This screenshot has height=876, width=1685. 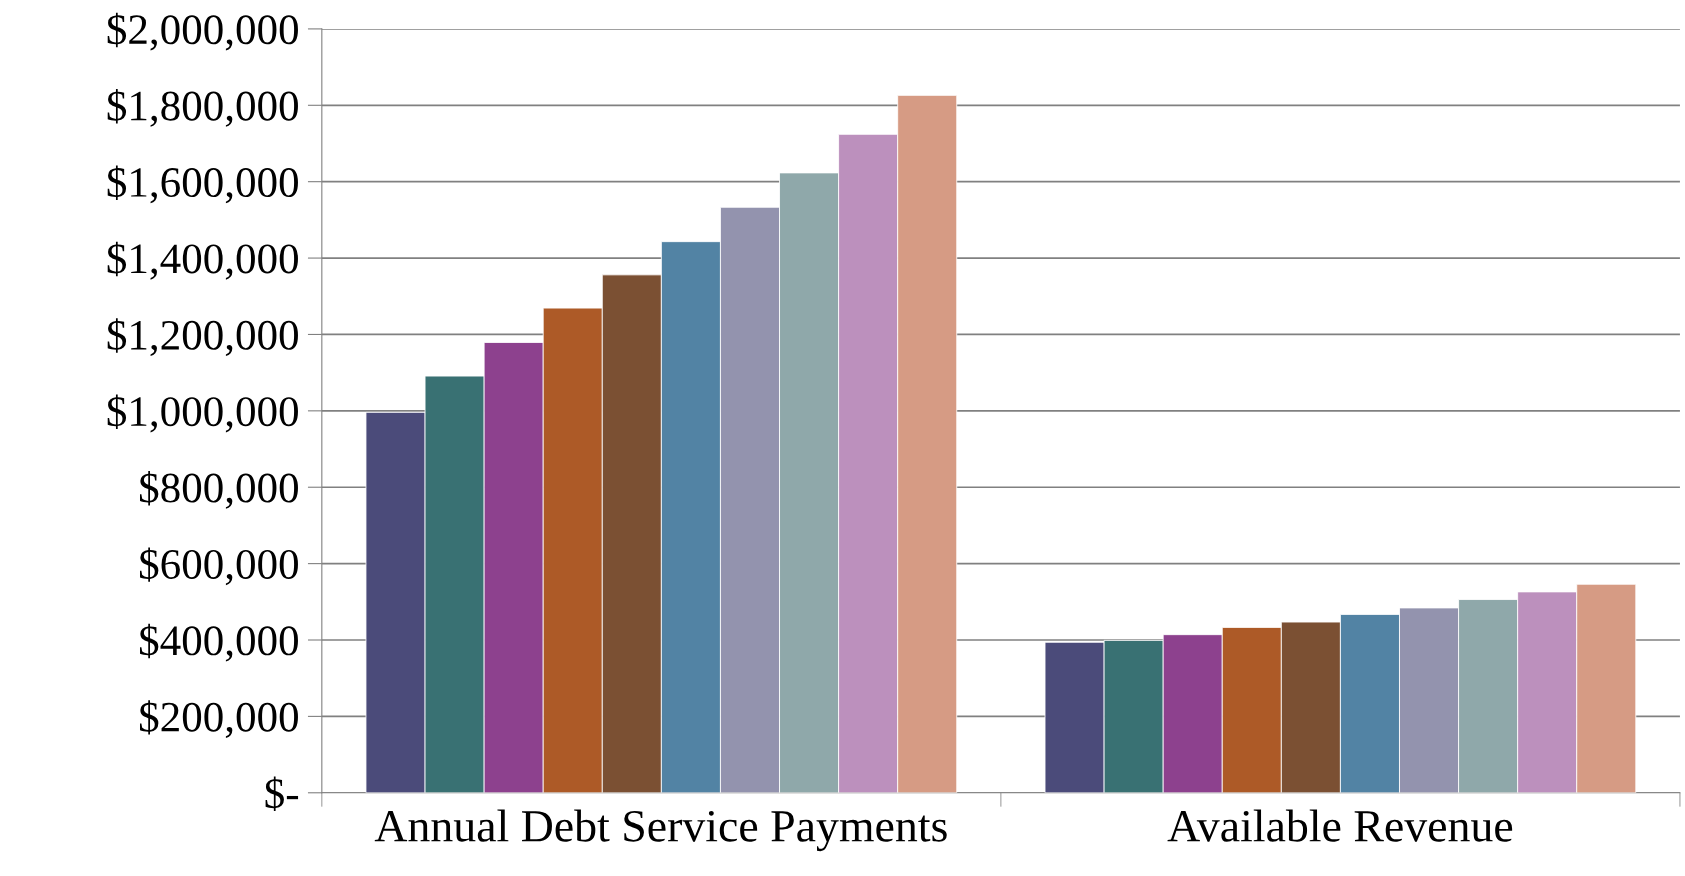 I want to click on y-tick-label: $1,000,000, so click(x=202, y=413).